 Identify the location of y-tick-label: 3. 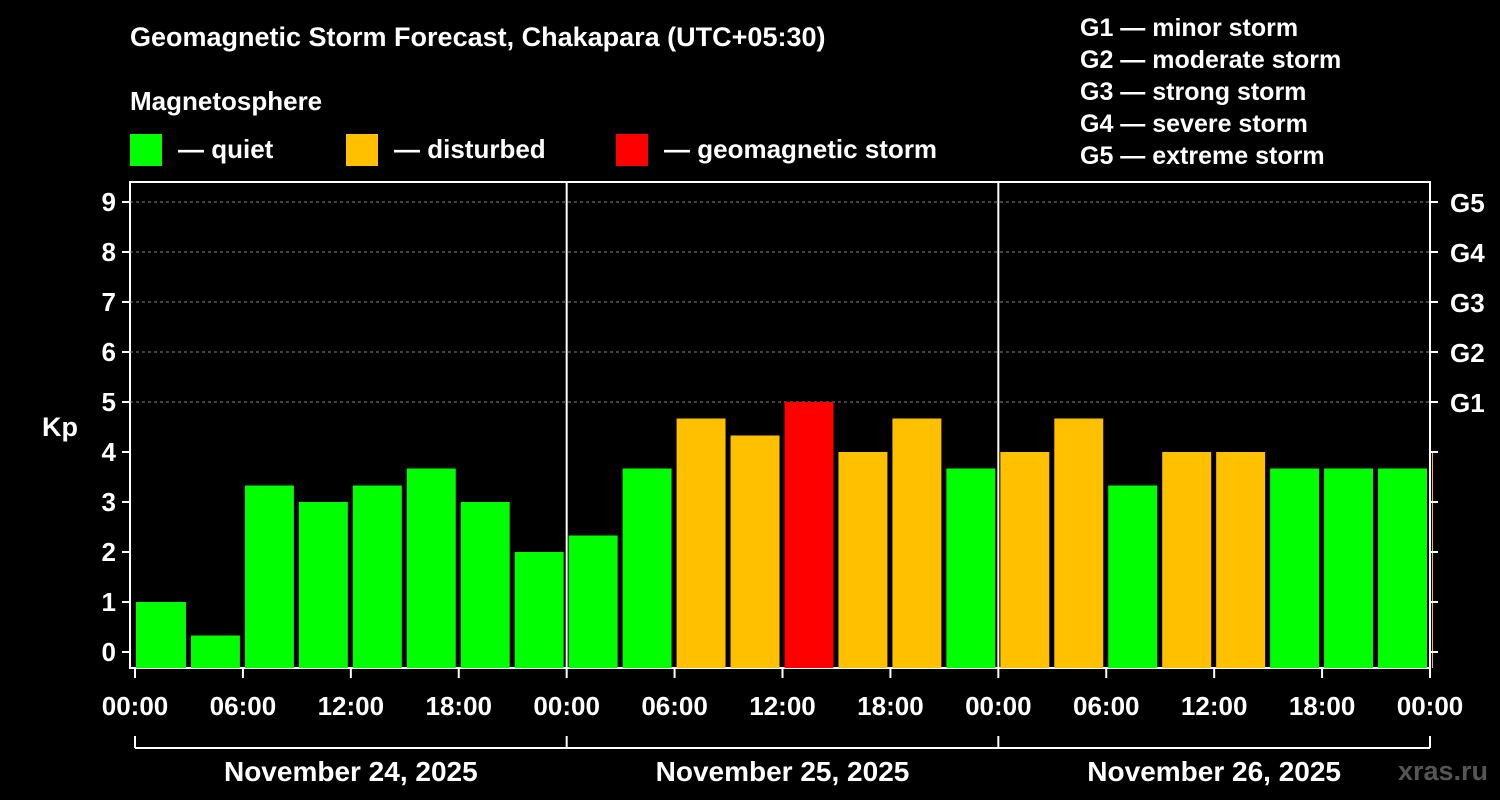
(109, 502).